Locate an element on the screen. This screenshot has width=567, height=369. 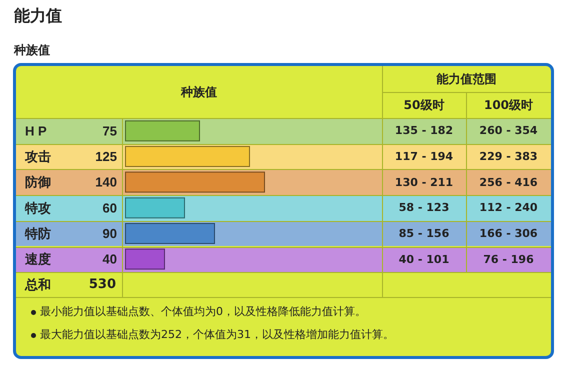
text: 117 - 194 is located at coordinates (424, 157).